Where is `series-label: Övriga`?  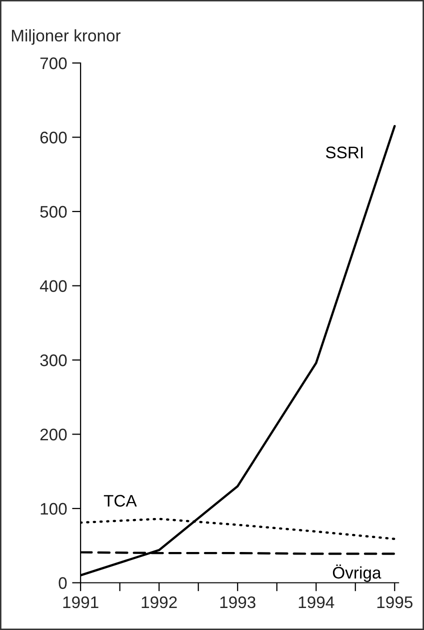 series-label: Övriga is located at coordinates (357, 573).